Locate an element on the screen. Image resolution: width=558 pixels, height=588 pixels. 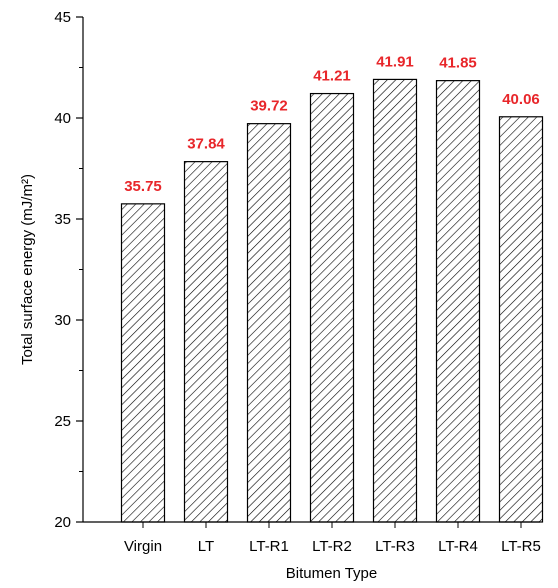
y-tick-label: 30 is located at coordinates (62, 320).